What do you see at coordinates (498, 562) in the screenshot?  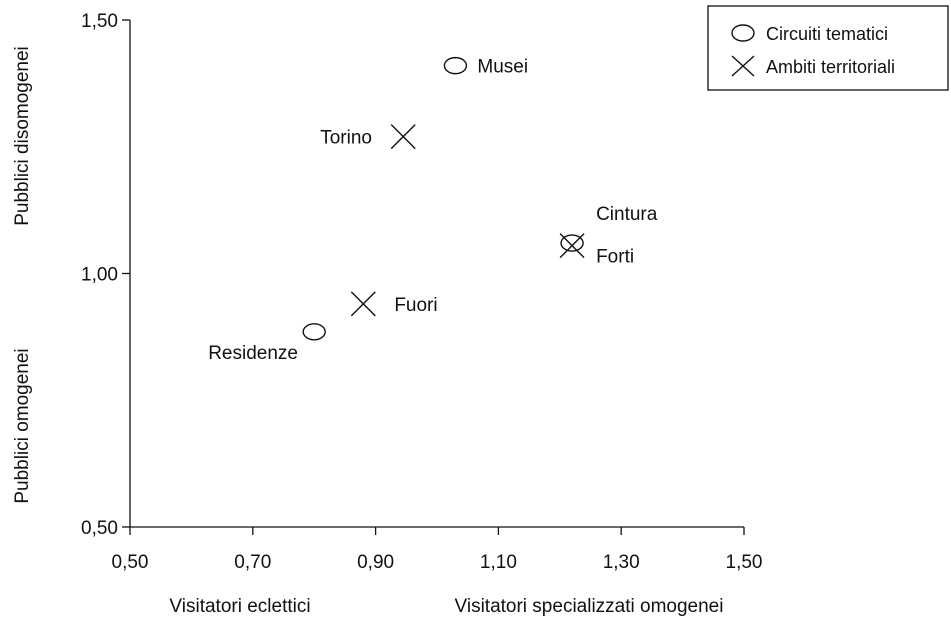 I see `x-tick-label: 1,10` at bounding box center [498, 562].